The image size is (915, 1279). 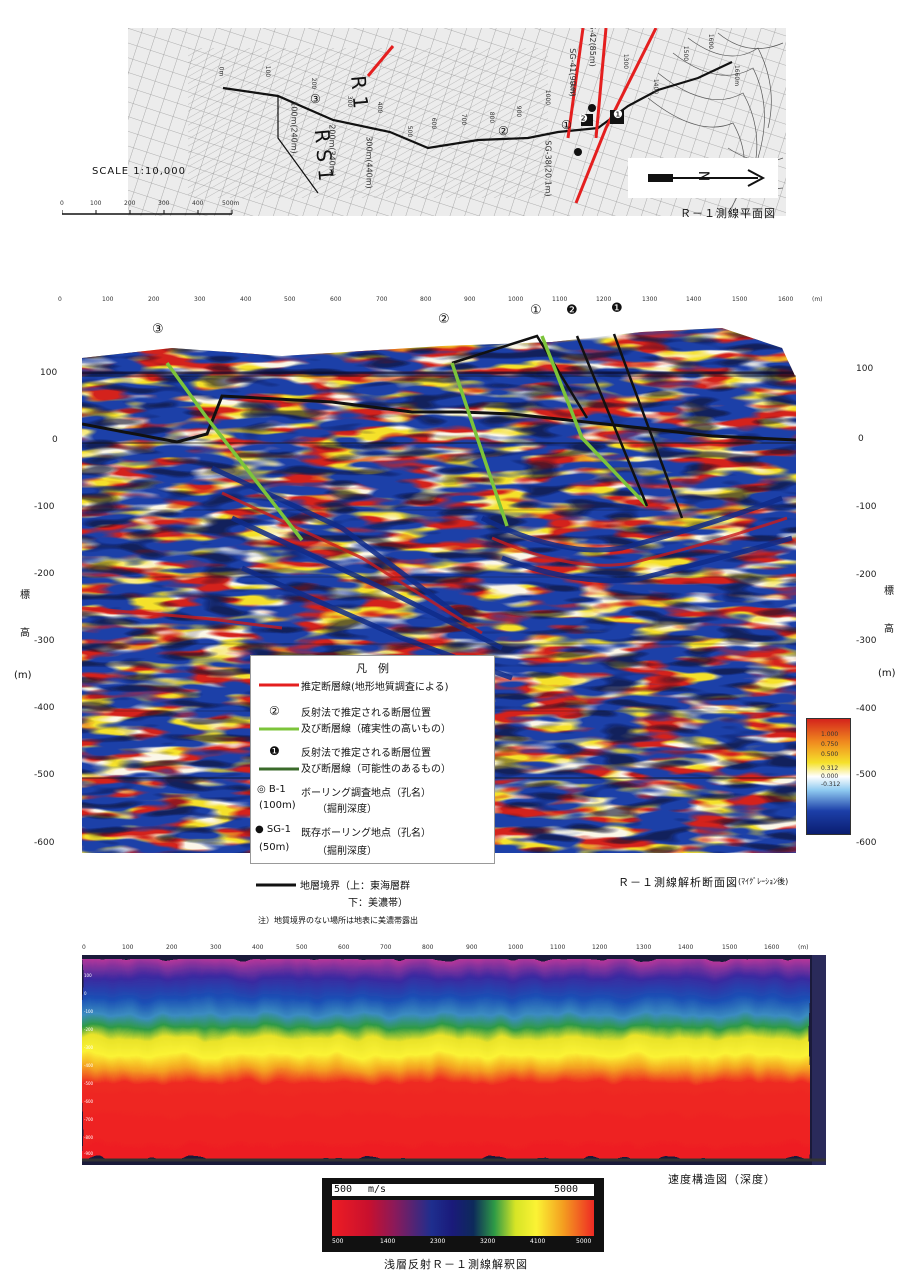 What do you see at coordinates (380, 107) in the screenshot?
I see `route-km-400: 400` at bounding box center [380, 107].